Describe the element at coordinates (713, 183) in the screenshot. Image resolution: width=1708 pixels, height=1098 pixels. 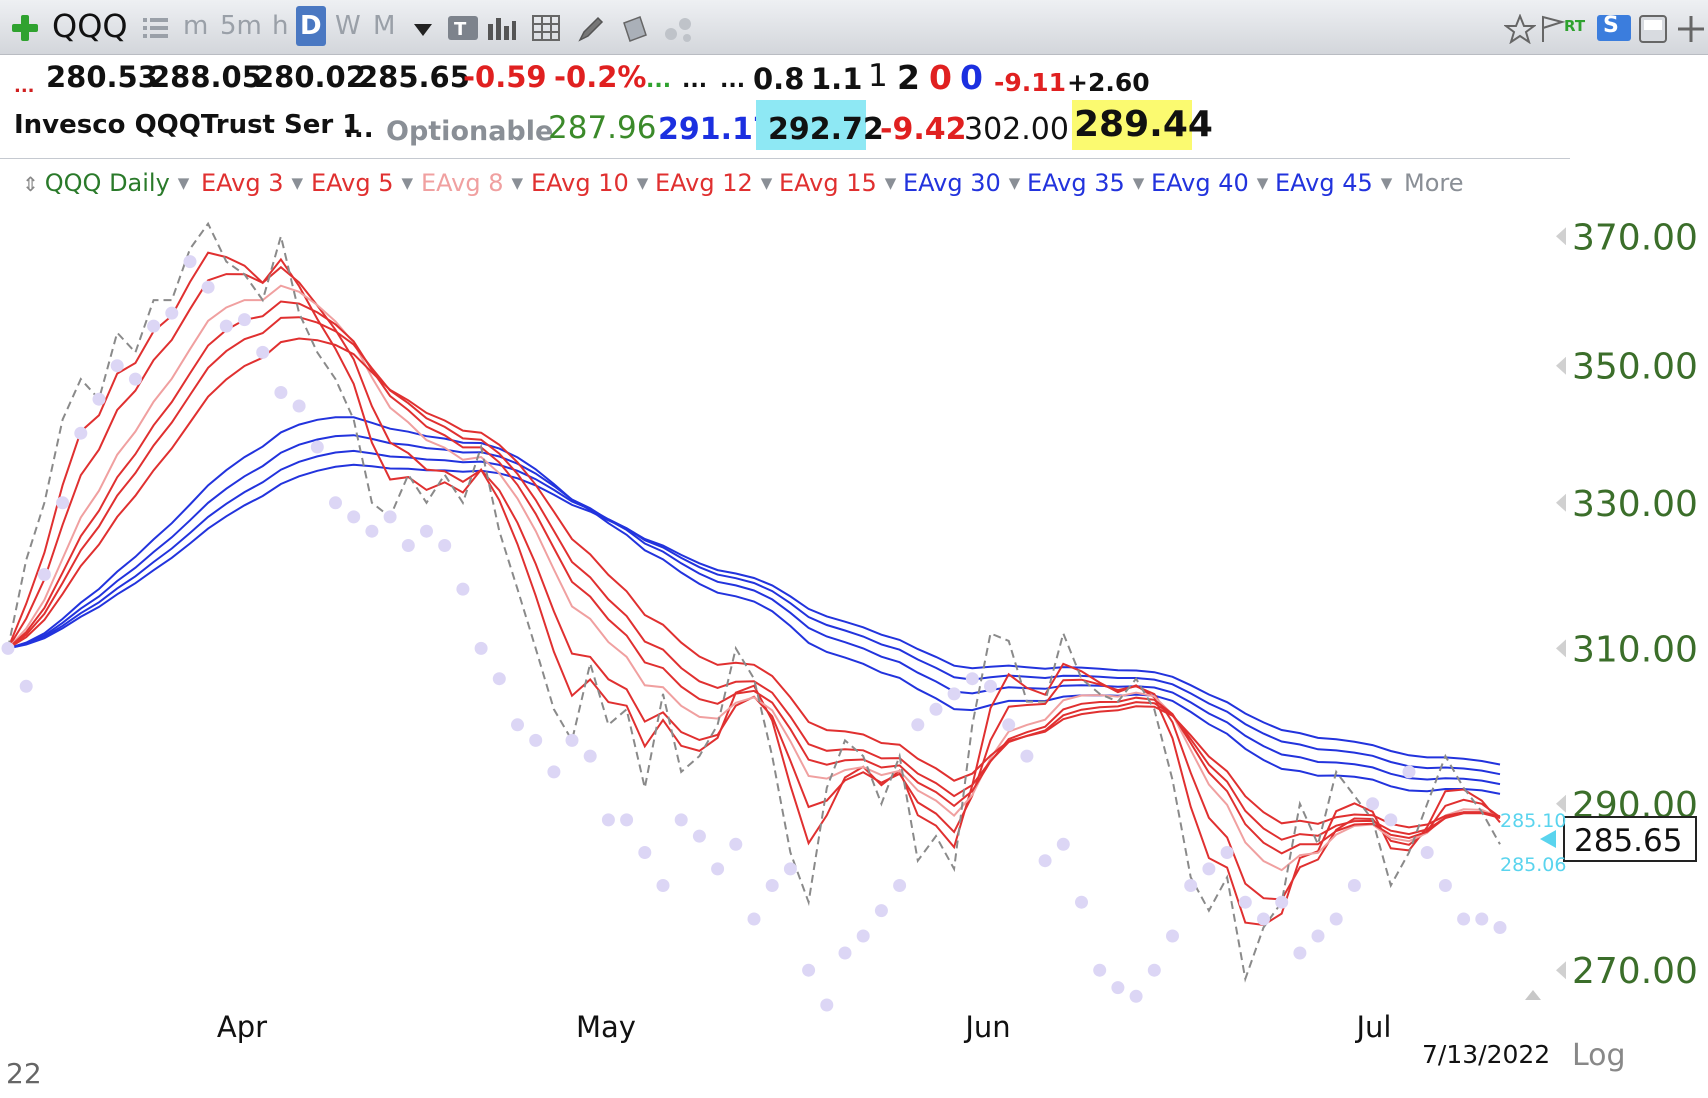
I see `legend-item-eavg-12: EAvg 12 ▼` at that location.